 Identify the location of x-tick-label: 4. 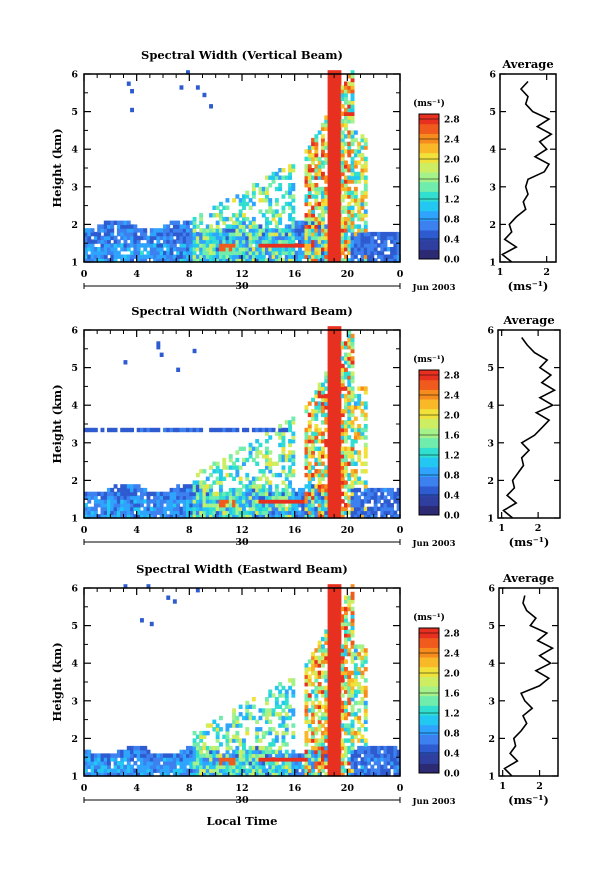
(136, 788).